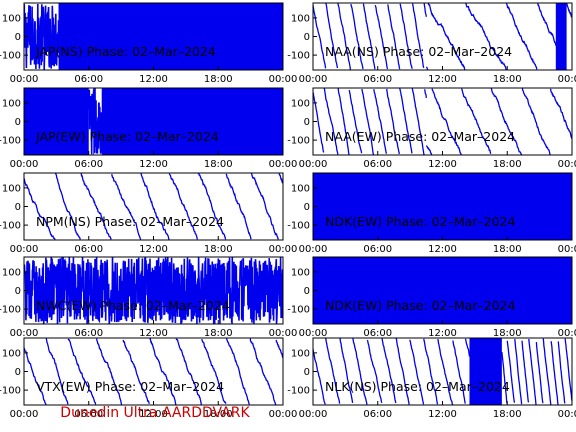 The image size is (576, 432). I want to click on panel-label: NLK(NS) Phase: 02–Mar–2024, so click(417, 386).